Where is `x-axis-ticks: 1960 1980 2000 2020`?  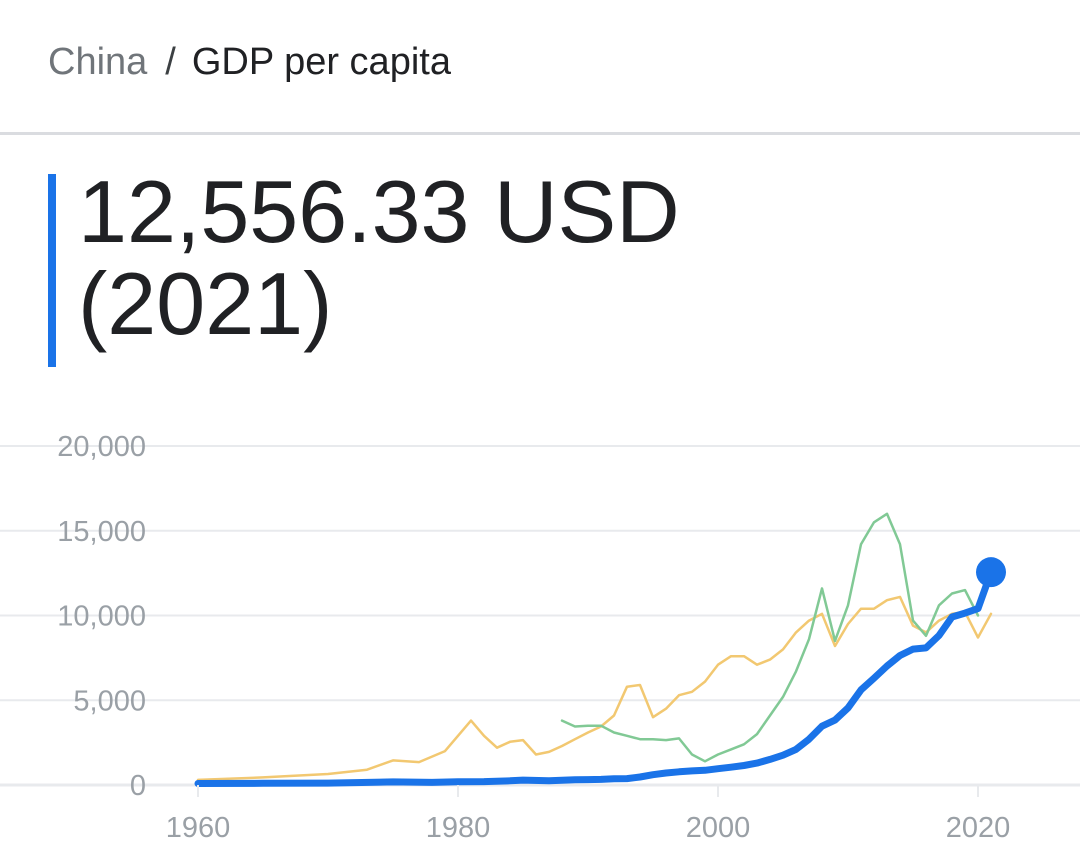 x-axis-ticks: 1960 1980 2000 2020 is located at coordinates (588, 814).